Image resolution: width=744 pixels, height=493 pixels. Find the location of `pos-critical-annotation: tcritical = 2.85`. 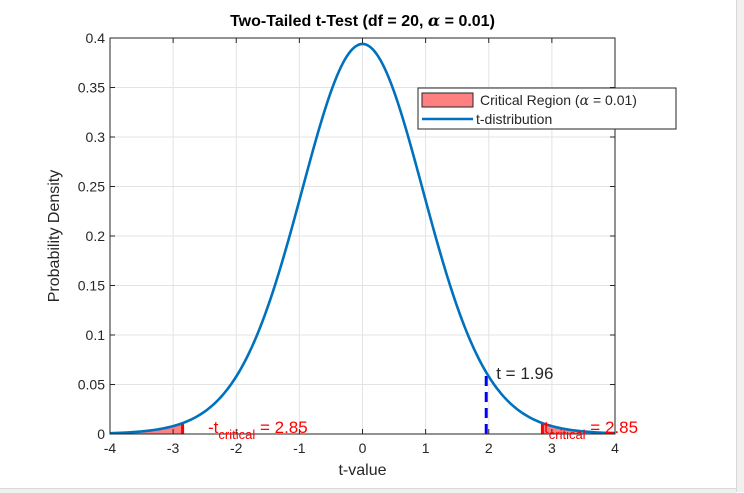

pos-critical-annotation: tcritical = 2.85 is located at coordinates (591, 430).